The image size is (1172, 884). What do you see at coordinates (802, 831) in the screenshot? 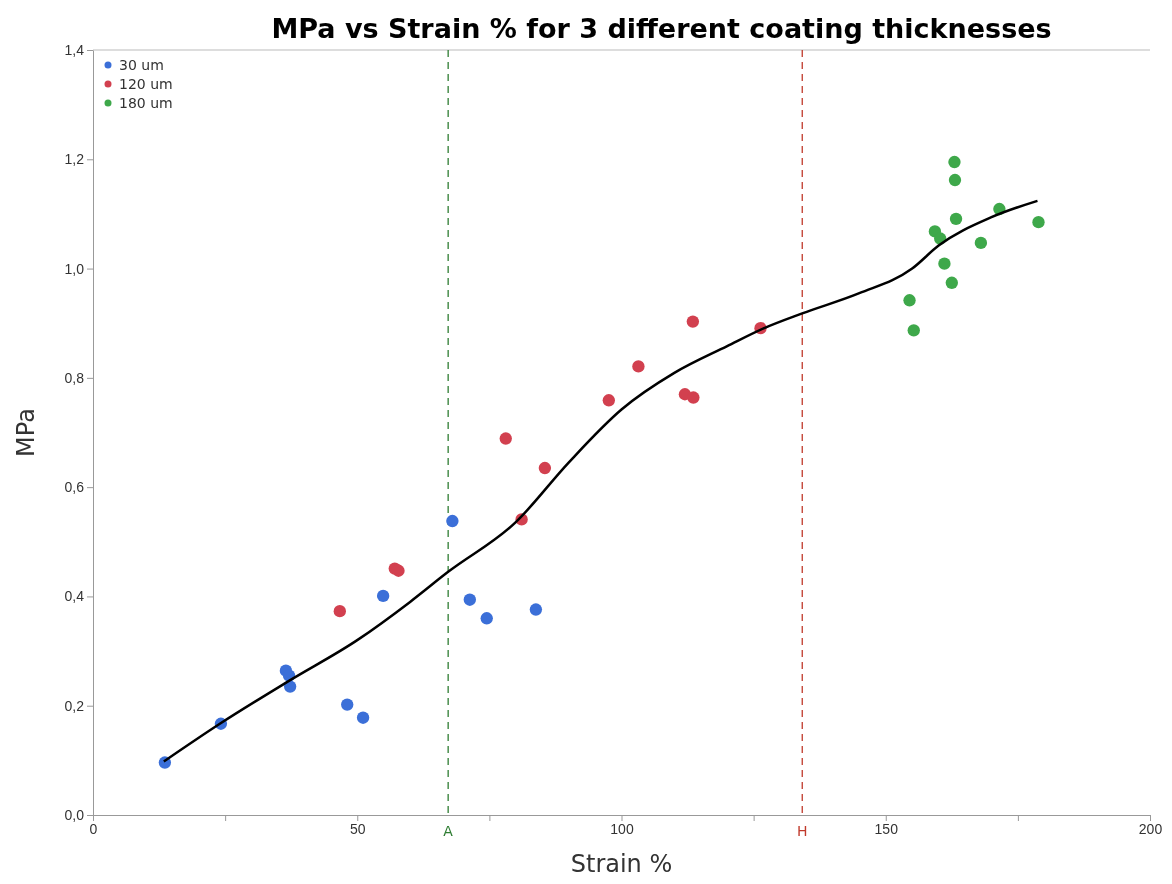
I see `ref-line-label: H` at bounding box center [802, 831].